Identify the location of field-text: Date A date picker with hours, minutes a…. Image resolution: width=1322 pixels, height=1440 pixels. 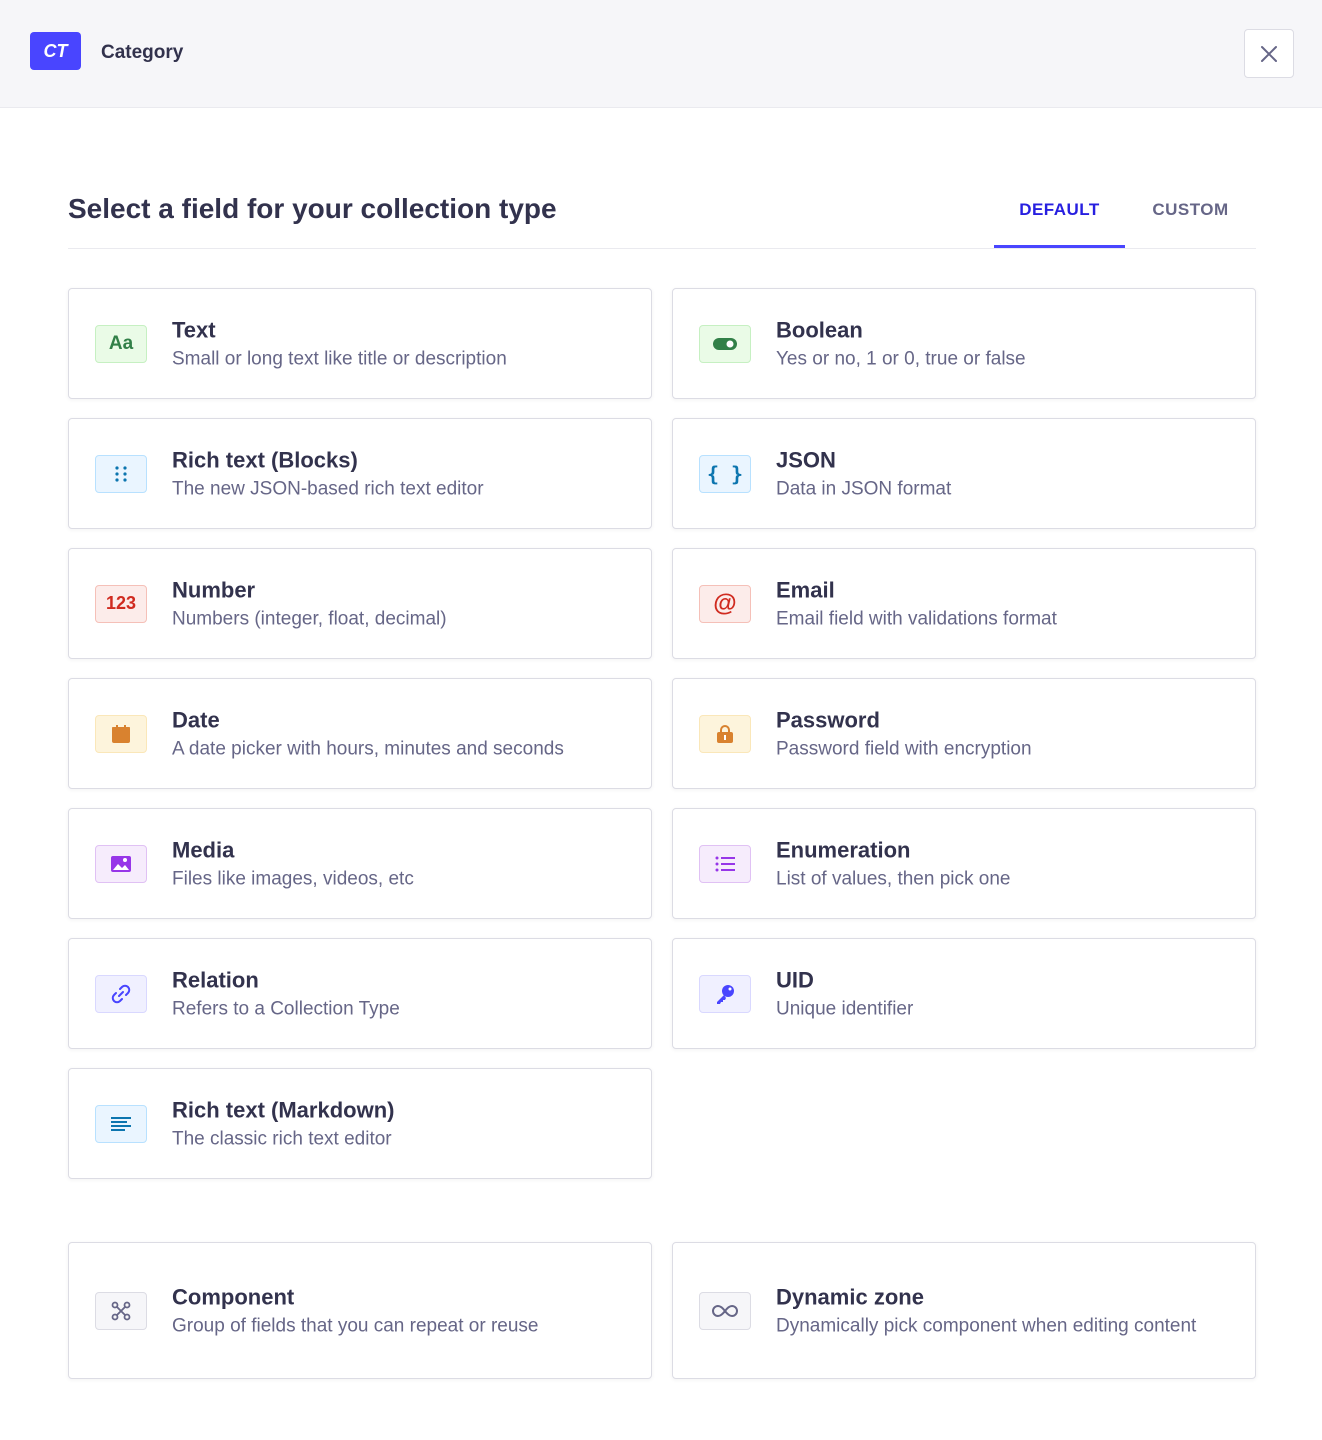
(402, 733).